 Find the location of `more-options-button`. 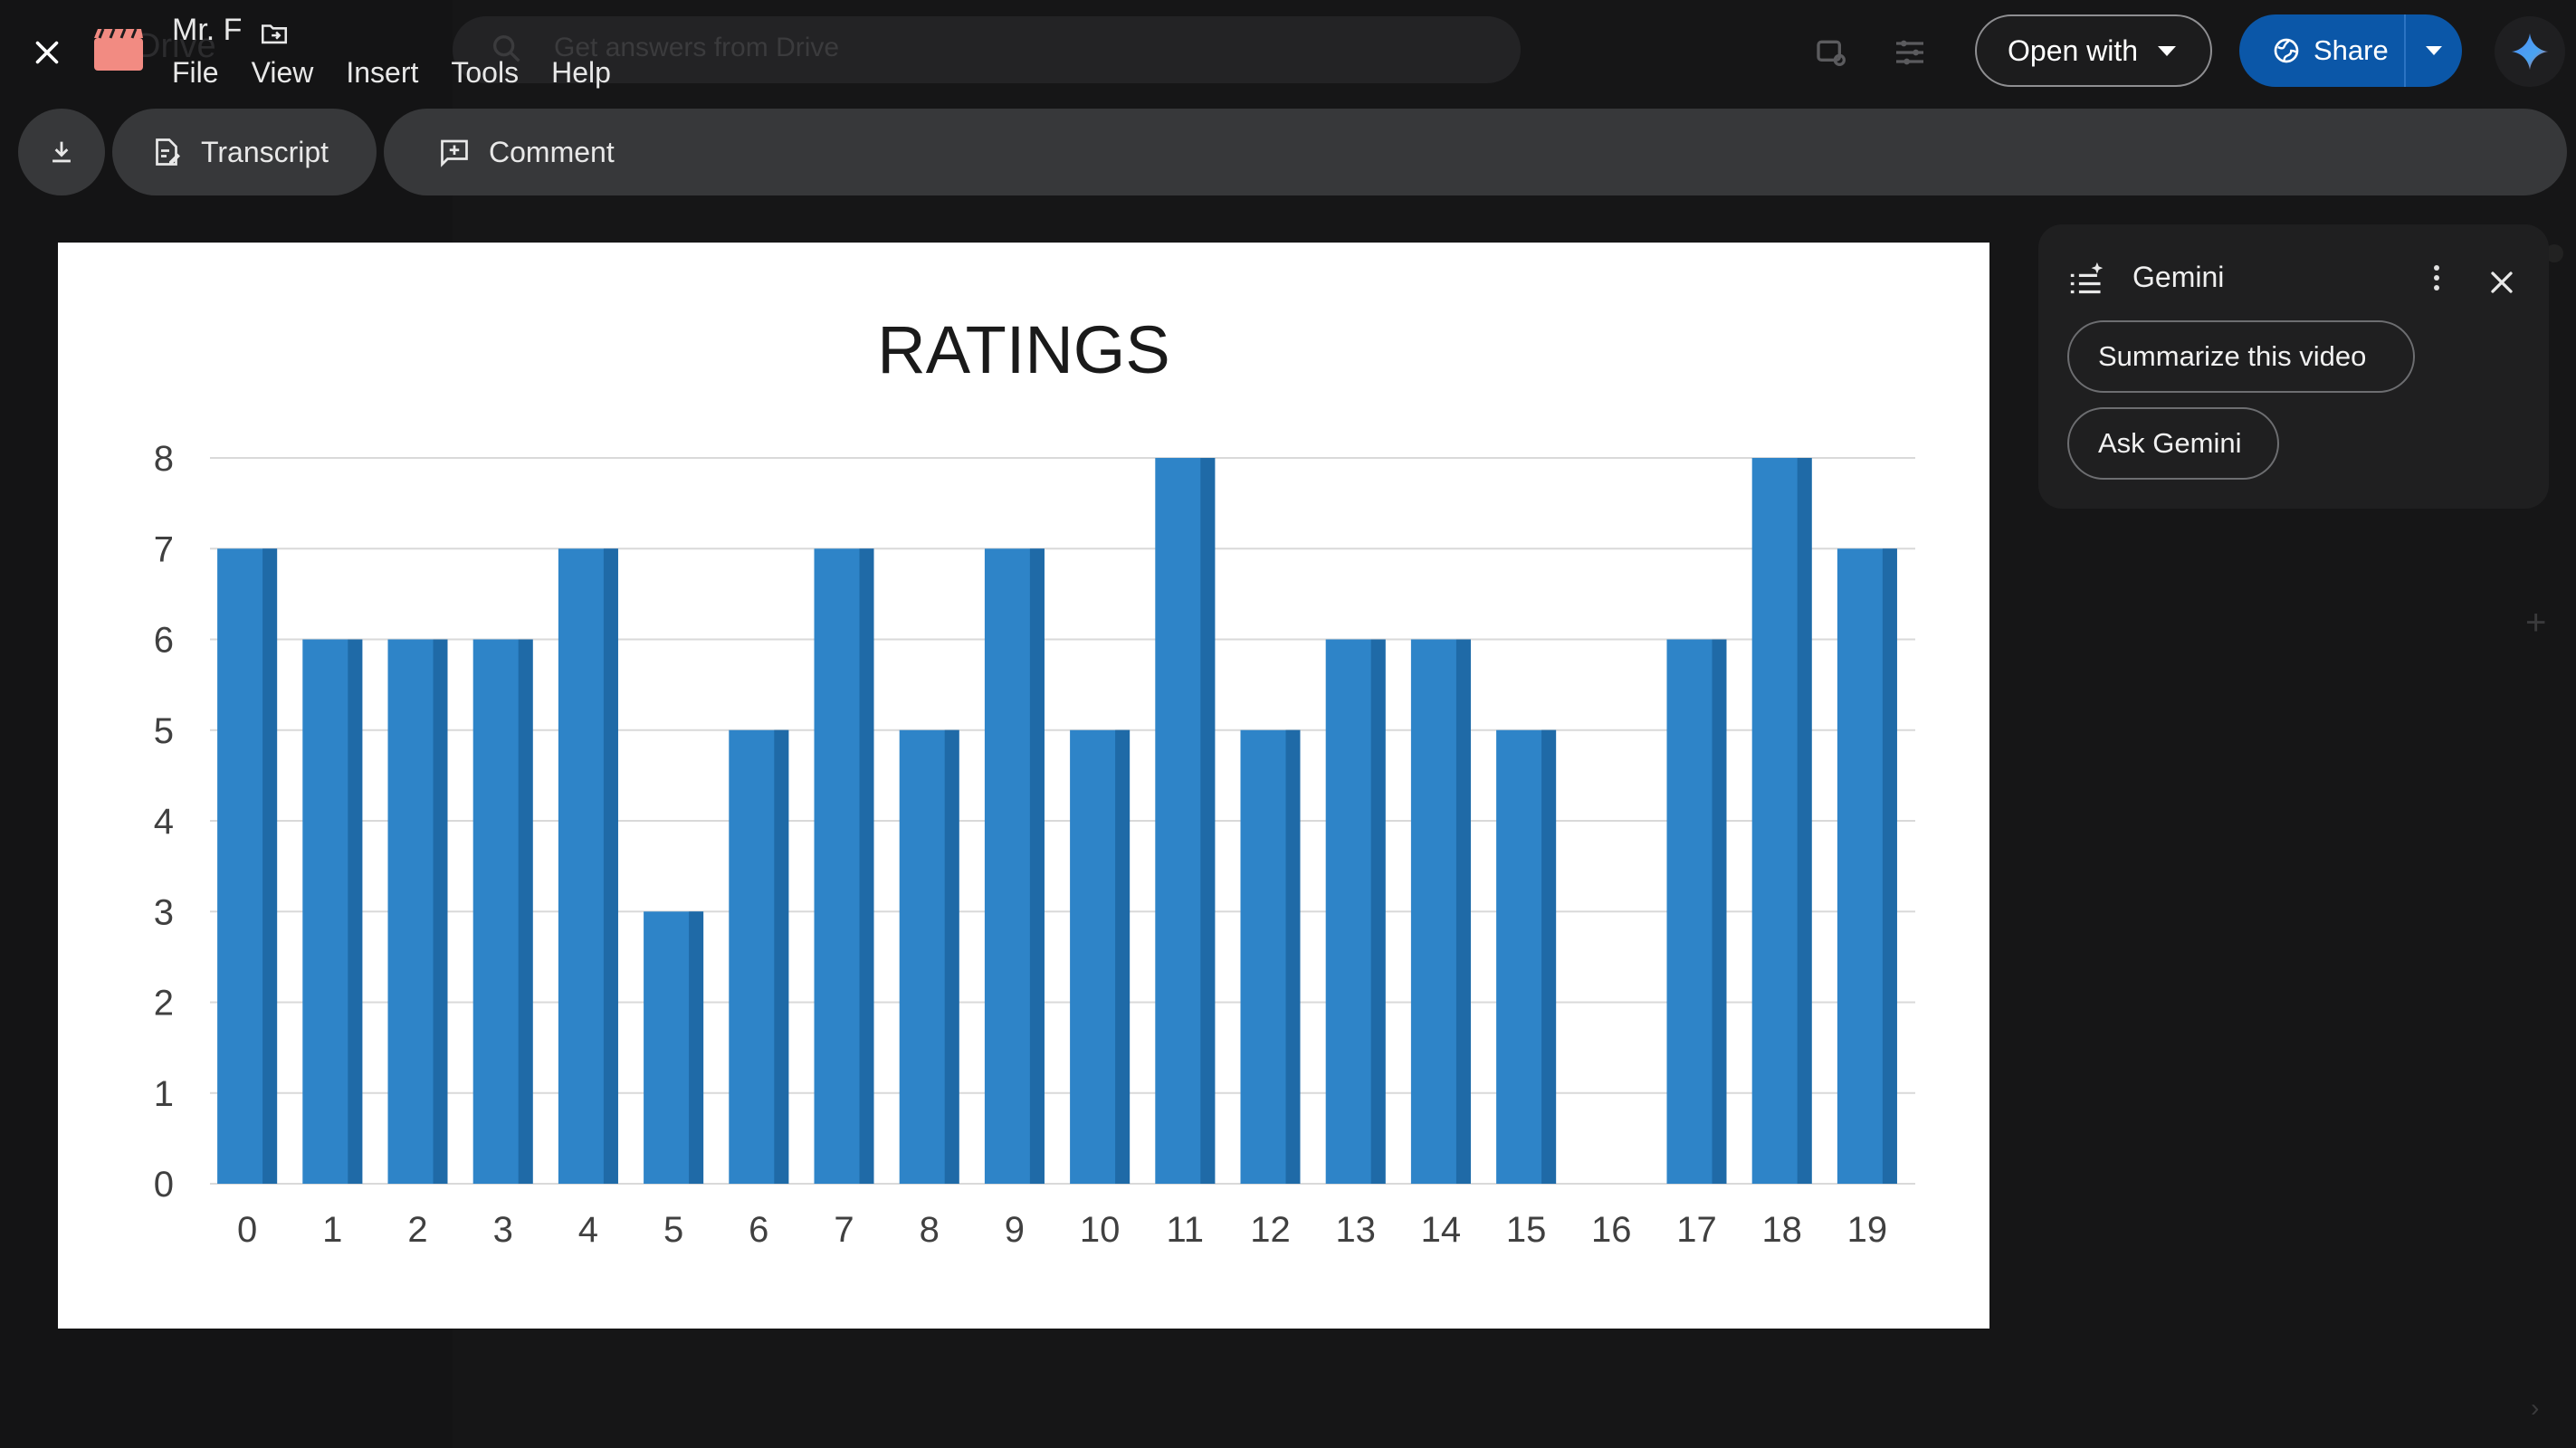

more-options-button is located at coordinates (2437, 278).